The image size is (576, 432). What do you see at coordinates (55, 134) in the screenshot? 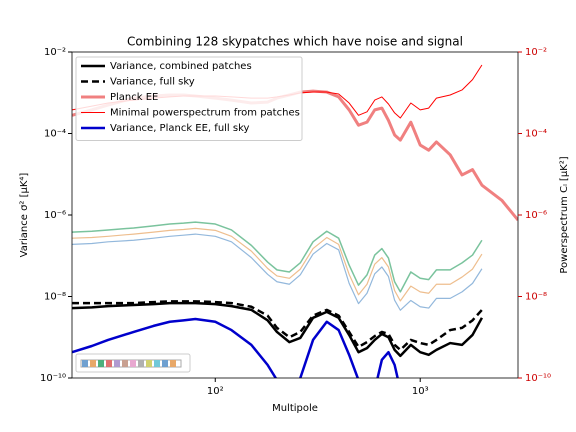
I see `y-tick-label: 10⁻⁴` at bounding box center [55, 134].